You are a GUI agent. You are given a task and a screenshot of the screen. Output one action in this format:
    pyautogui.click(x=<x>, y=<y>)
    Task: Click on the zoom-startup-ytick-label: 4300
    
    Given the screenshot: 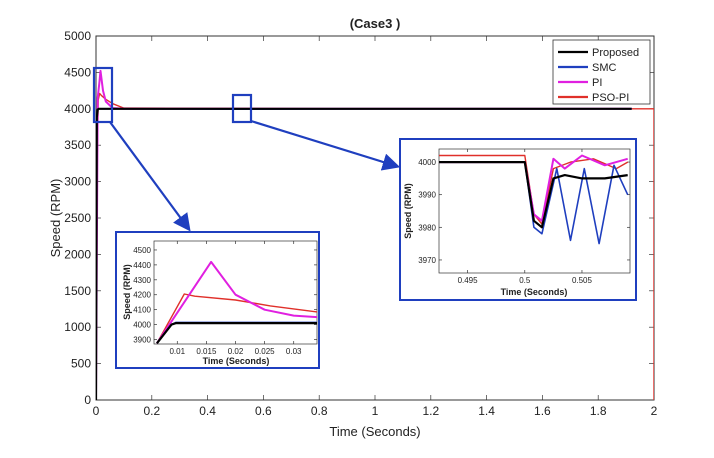 What is the action you would take?
    pyautogui.click(x=142, y=280)
    